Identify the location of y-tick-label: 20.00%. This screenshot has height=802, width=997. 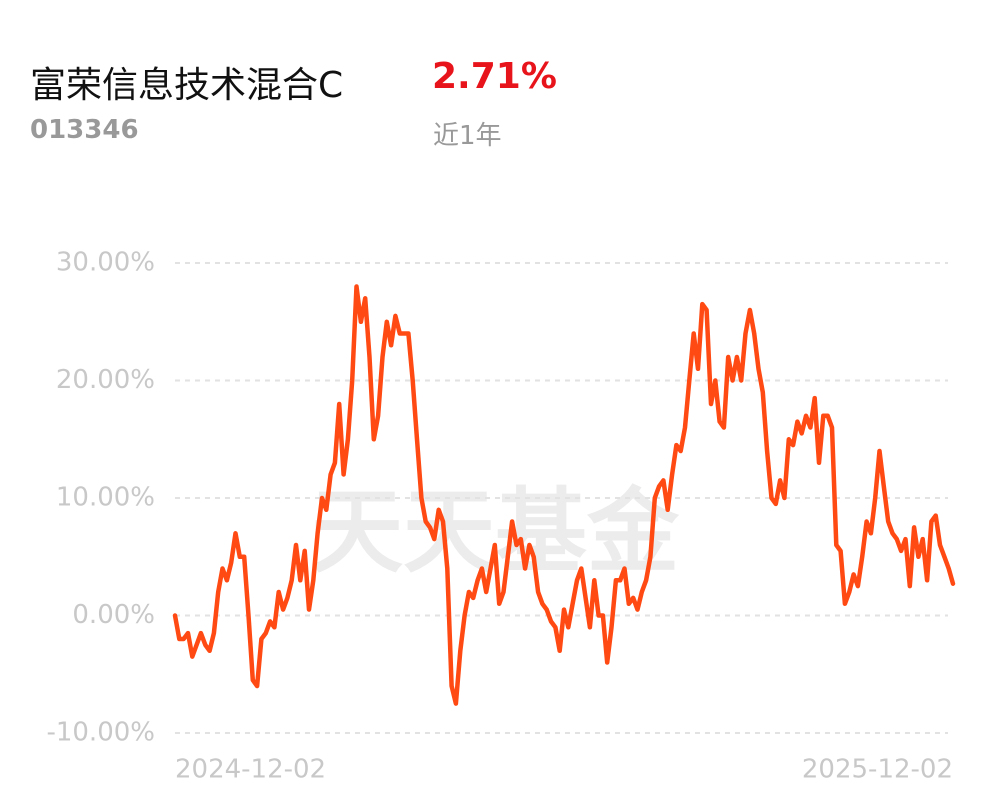
(105, 380).